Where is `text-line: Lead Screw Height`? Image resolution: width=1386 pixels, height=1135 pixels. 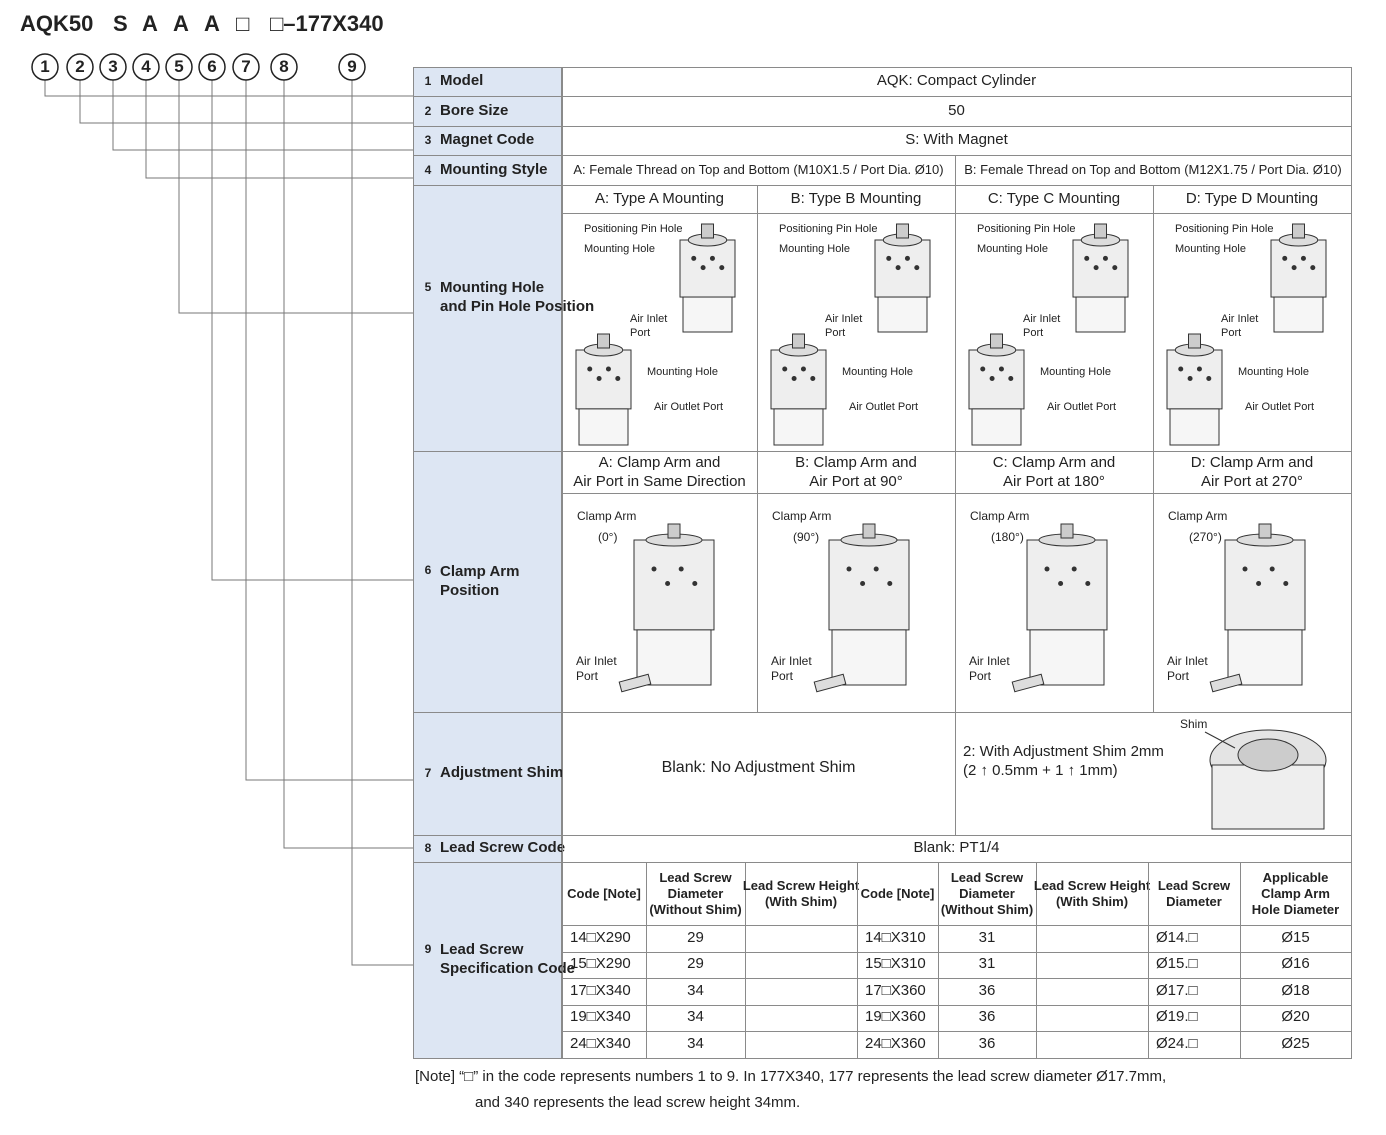
text-line: Lead Screw Height is located at coordinates (1092, 885).